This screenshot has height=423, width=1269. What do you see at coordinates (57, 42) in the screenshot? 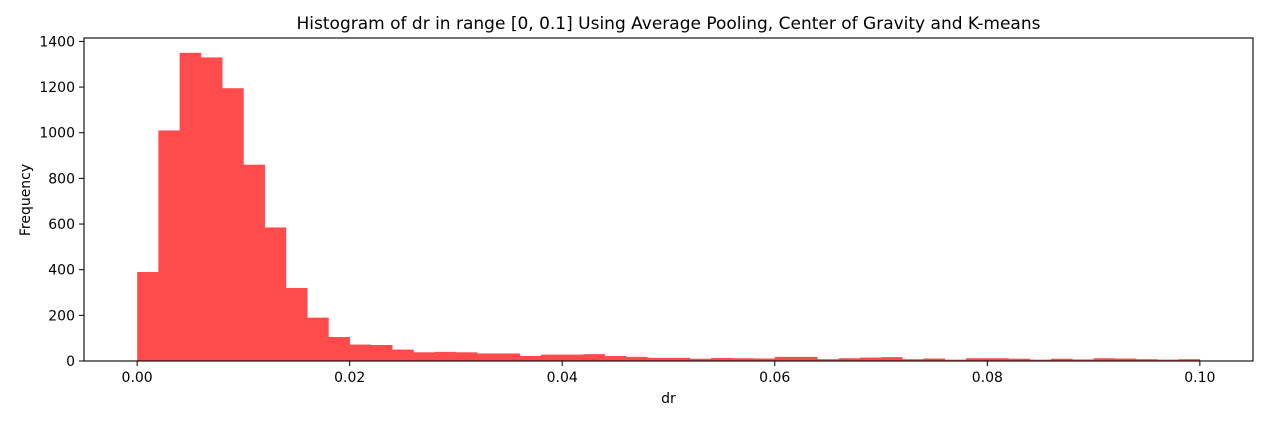
I see `y-tick-label: 1400` at bounding box center [57, 42].